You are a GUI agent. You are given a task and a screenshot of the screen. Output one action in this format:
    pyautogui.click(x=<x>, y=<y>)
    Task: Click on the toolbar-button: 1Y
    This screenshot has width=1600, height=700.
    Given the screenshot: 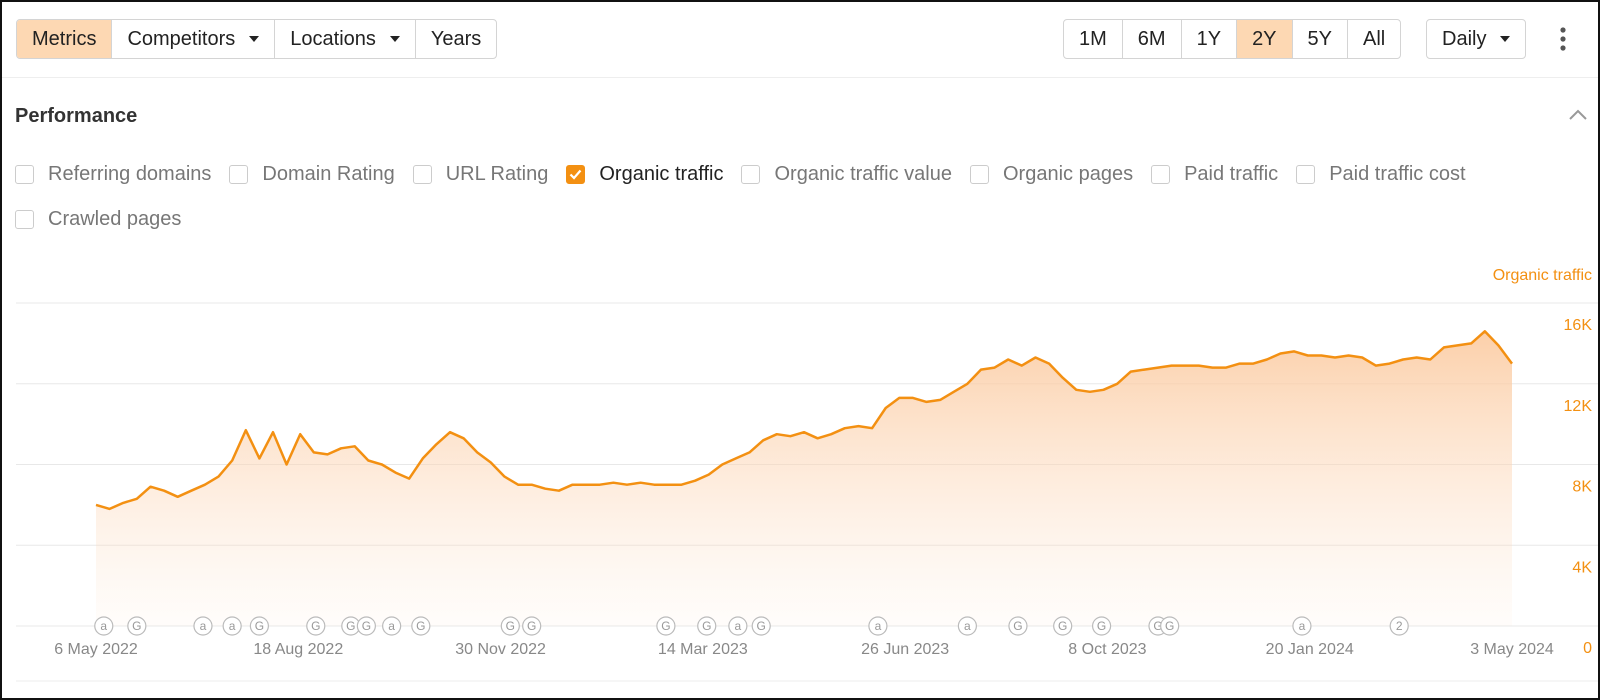 What is the action you would take?
    pyautogui.click(x=1210, y=39)
    